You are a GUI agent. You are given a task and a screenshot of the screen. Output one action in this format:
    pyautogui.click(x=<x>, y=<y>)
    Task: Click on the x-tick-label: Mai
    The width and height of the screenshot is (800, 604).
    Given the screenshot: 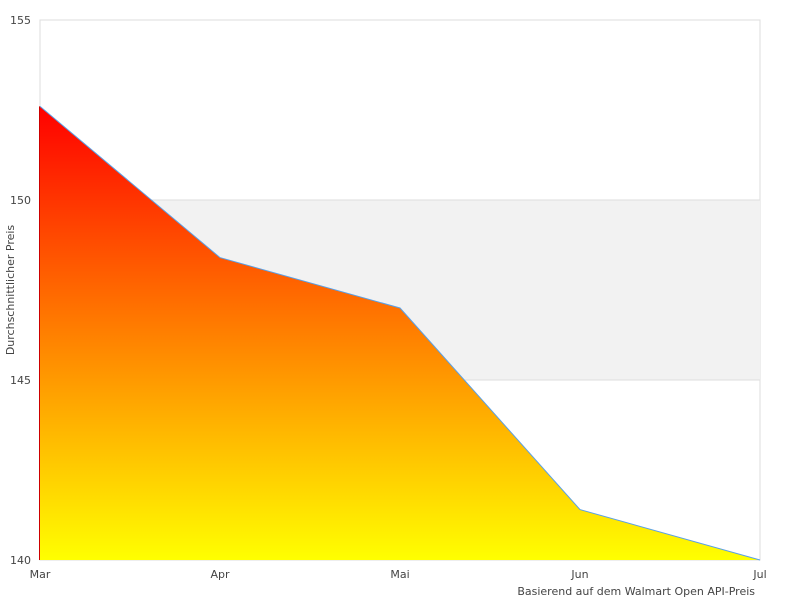 What is the action you would take?
    pyautogui.click(x=399, y=574)
    